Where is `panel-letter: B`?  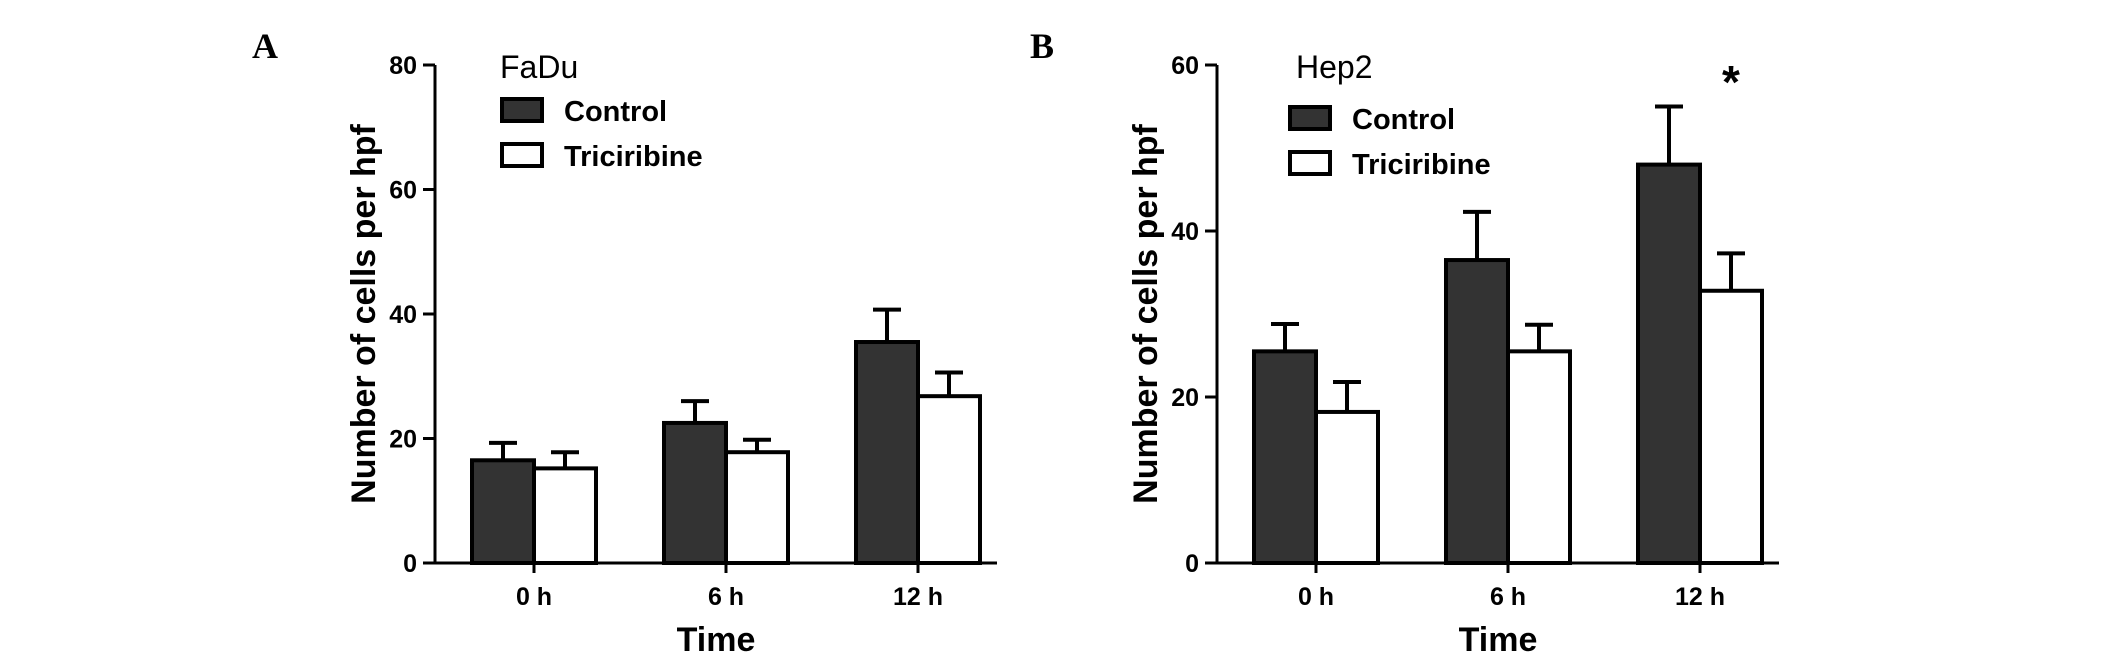
panel-letter: B is located at coordinates (1042, 46).